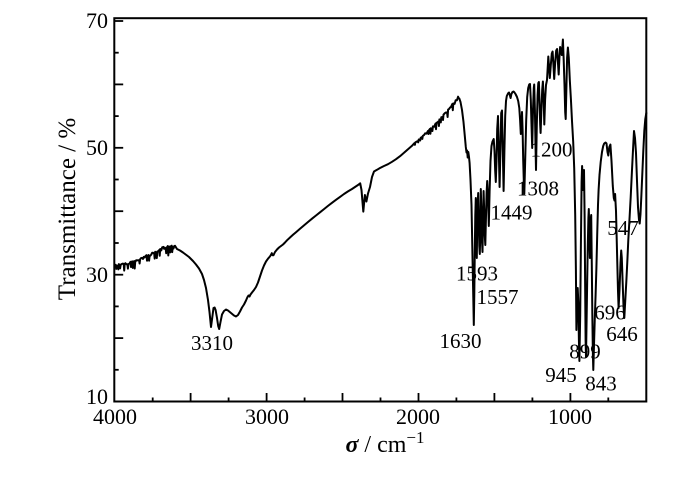  I want to click on svg-text: 4000, so click(115, 416).